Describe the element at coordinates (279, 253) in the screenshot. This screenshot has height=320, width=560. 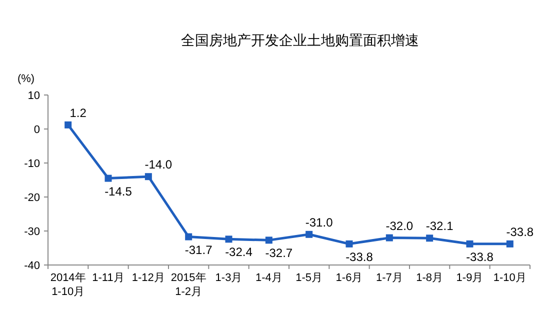
I see `data-label: -32.7` at that location.